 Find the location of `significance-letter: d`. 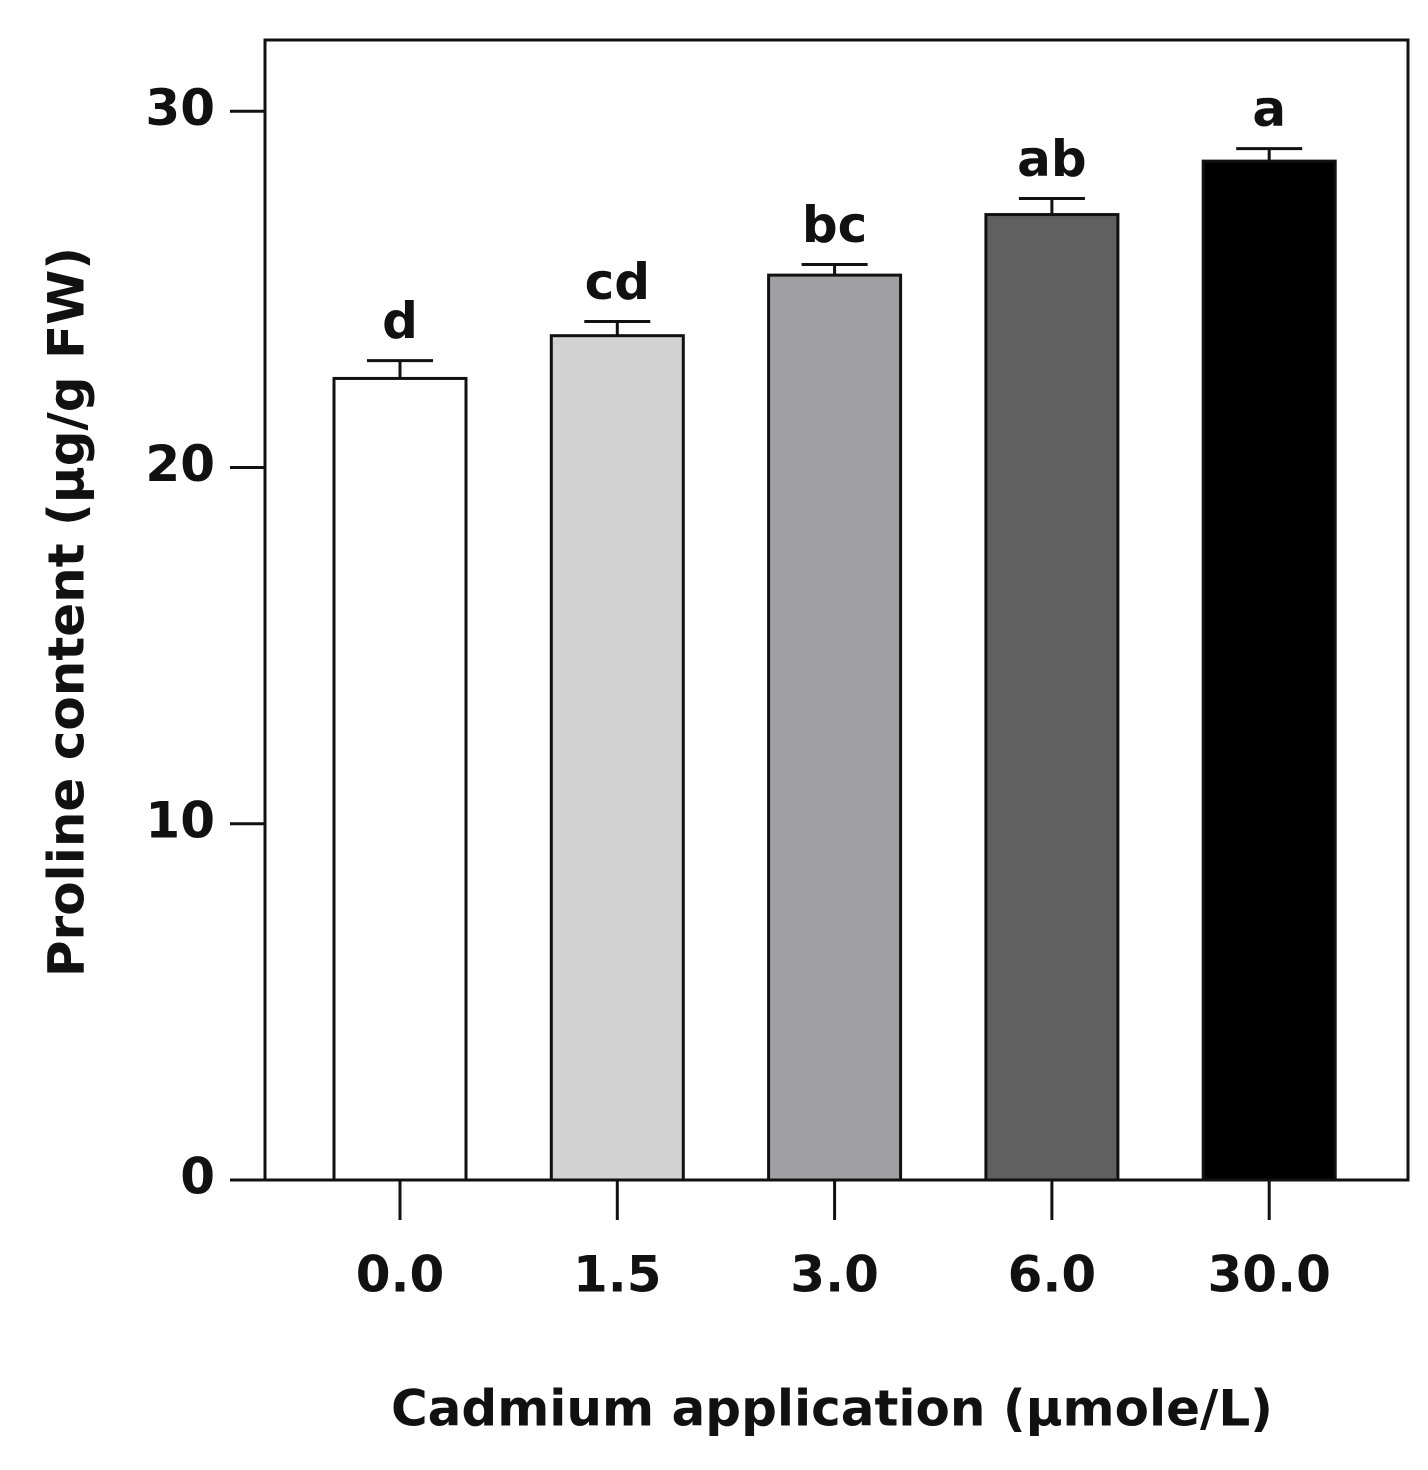

significance-letter: d is located at coordinates (400, 321).